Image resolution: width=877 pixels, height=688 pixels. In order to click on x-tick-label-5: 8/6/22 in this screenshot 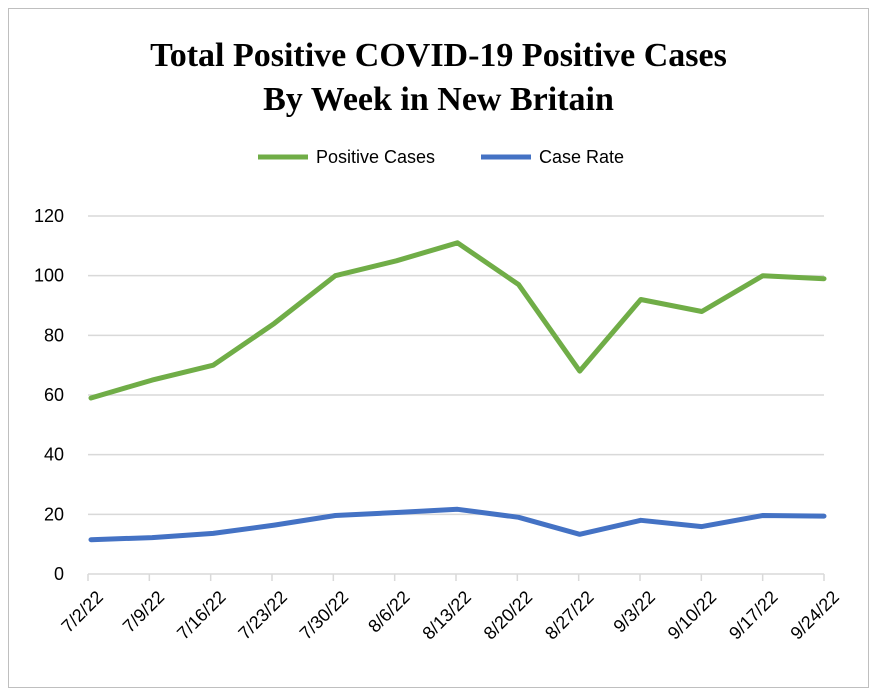, I will do `click(389, 612)`.